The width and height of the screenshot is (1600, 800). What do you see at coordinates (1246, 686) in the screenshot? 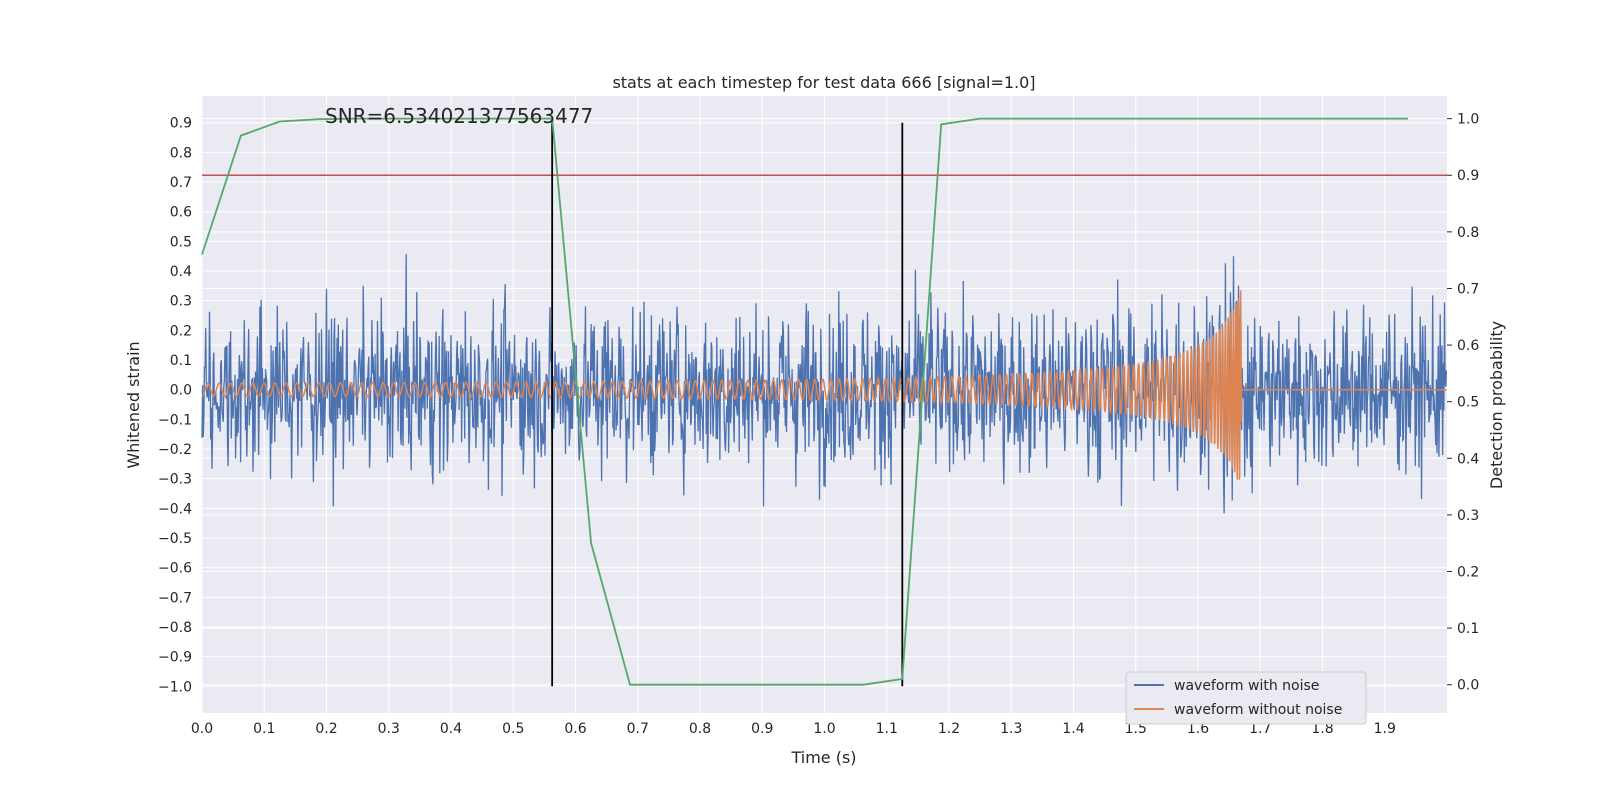
I see `legend-label-noise: waveform with noise` at bounding box center [1246, 686].